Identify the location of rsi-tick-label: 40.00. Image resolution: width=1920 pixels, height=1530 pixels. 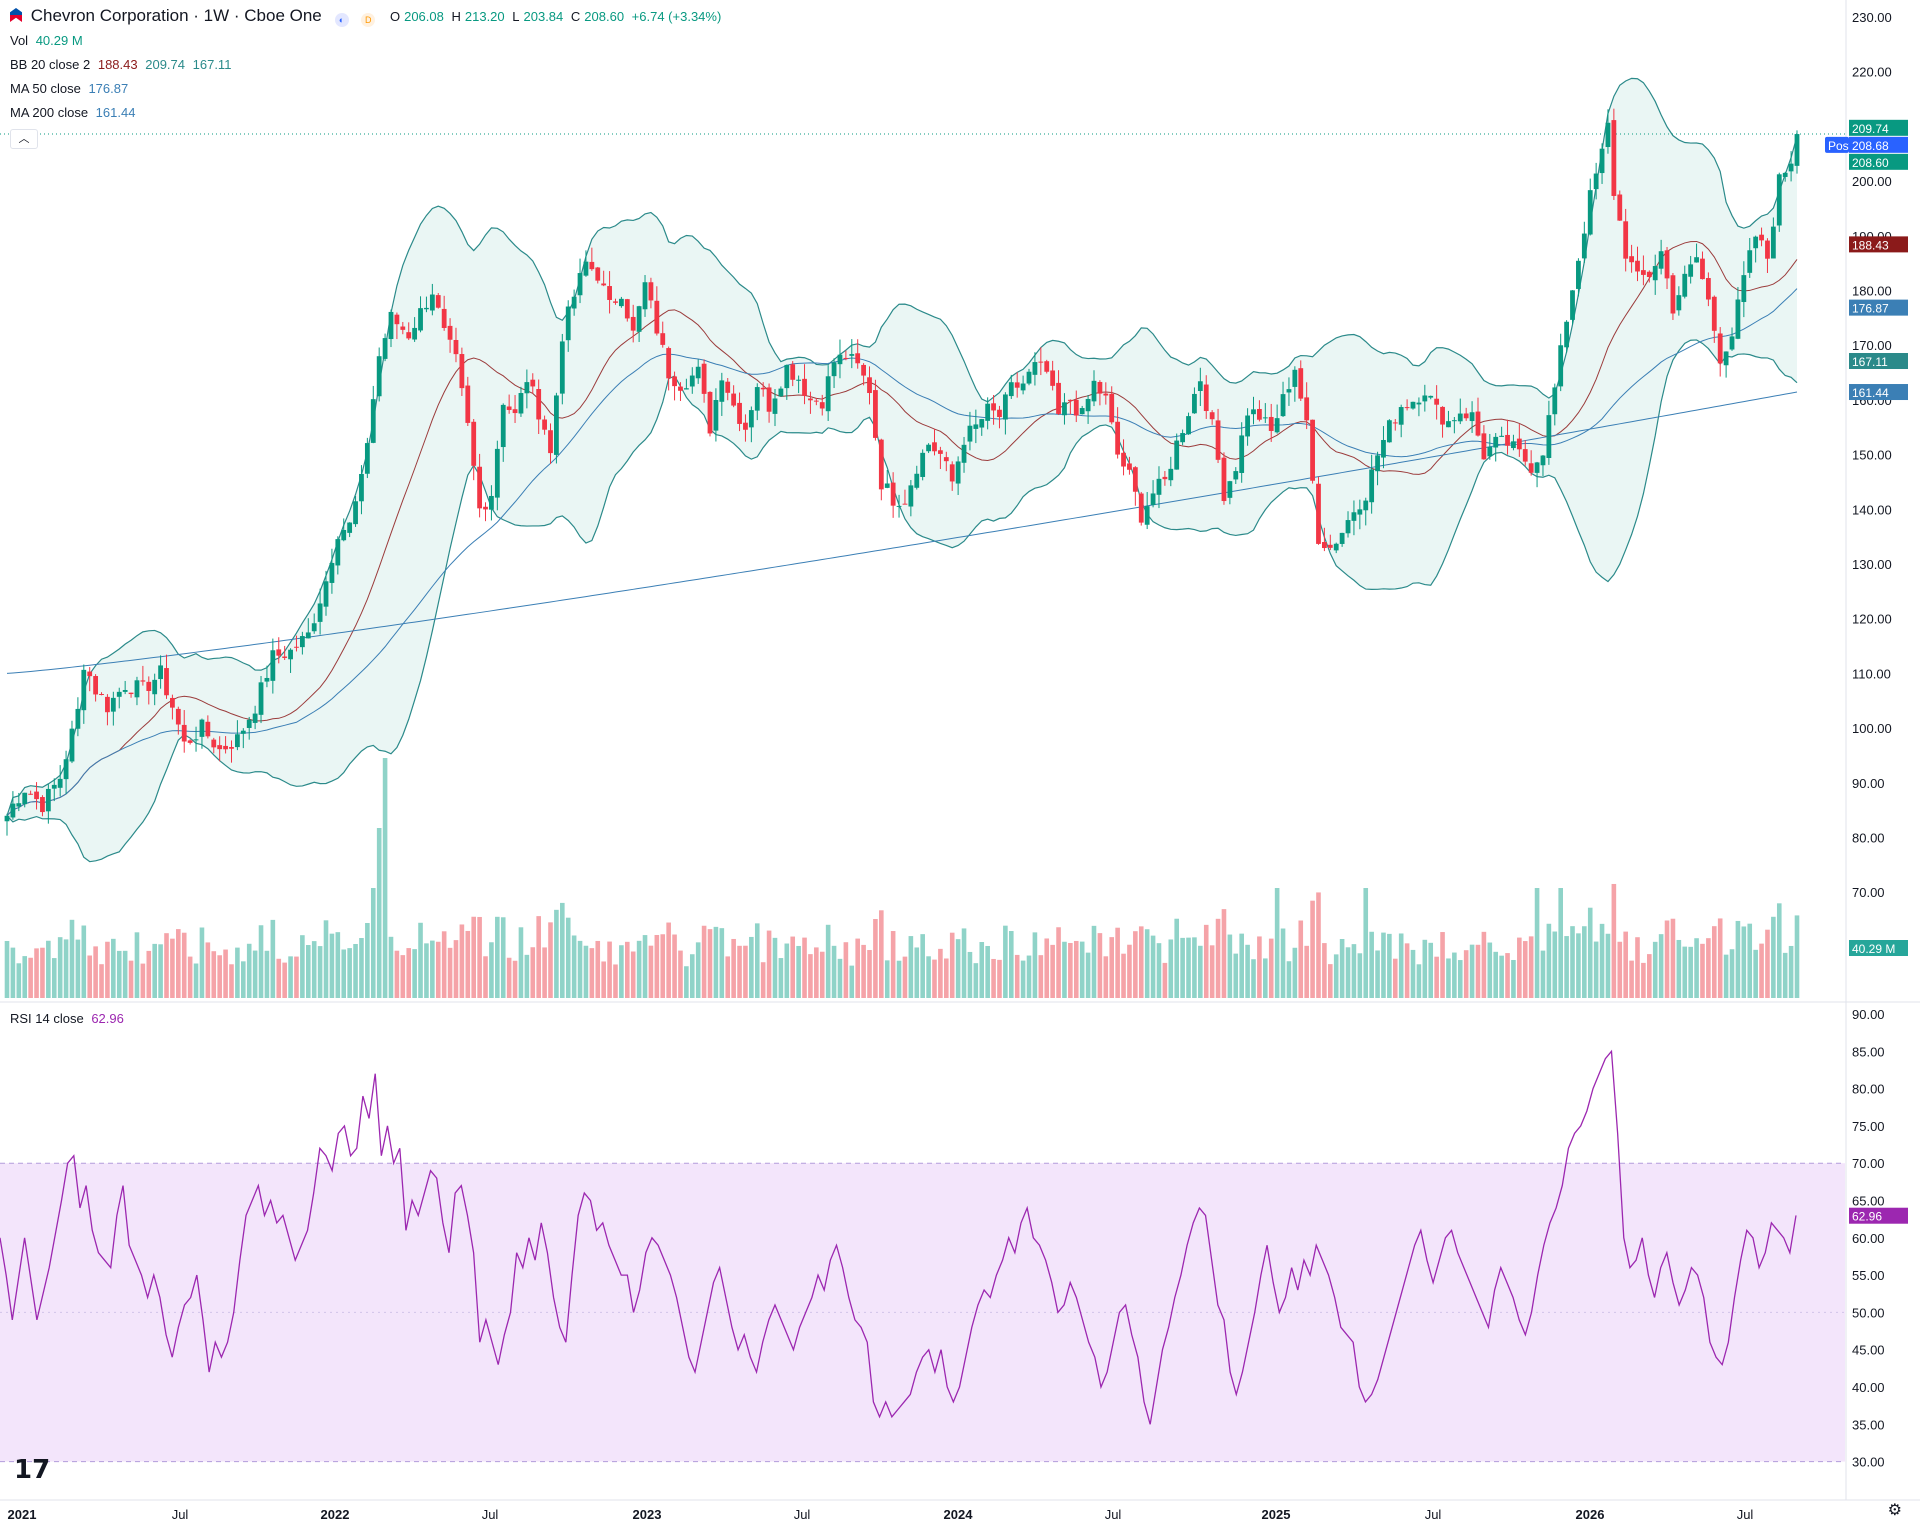
(1868, 1387).